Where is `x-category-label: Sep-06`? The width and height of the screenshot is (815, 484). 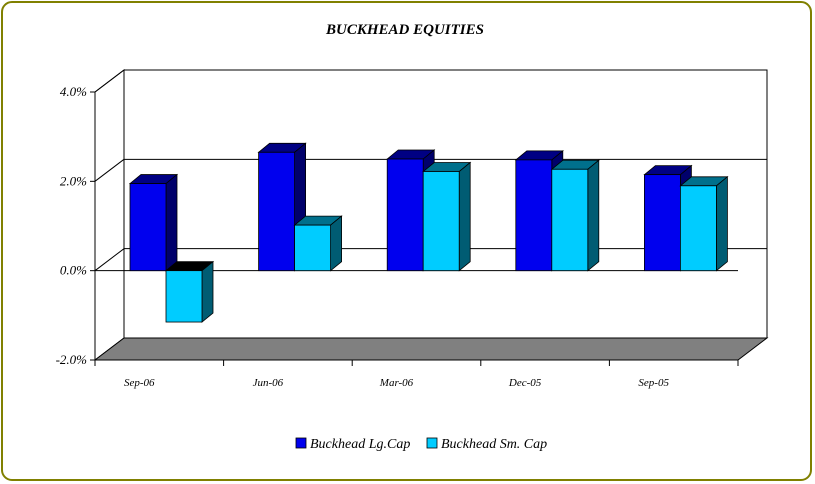
x-category-label: Sep-06 is located at coordinates (139, 383).